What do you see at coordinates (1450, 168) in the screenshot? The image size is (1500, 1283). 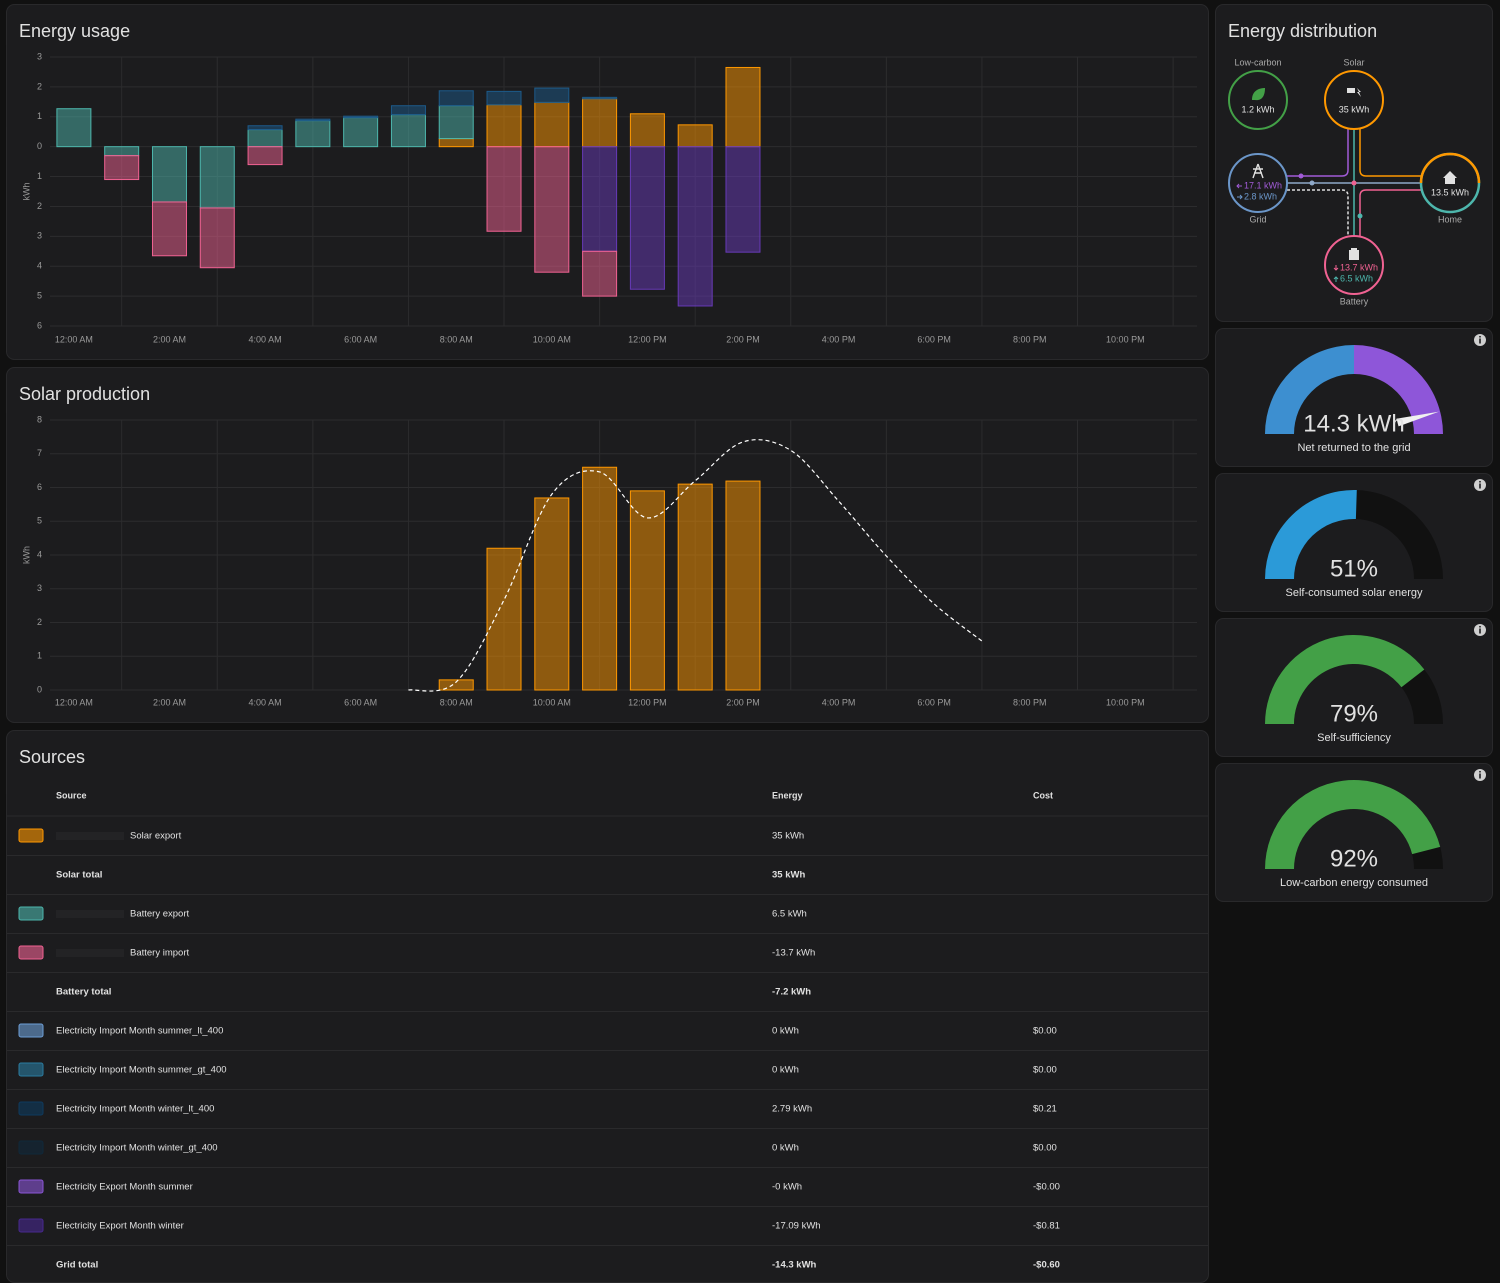 I see `node-home-arc` at bounding box center [1450, 168].